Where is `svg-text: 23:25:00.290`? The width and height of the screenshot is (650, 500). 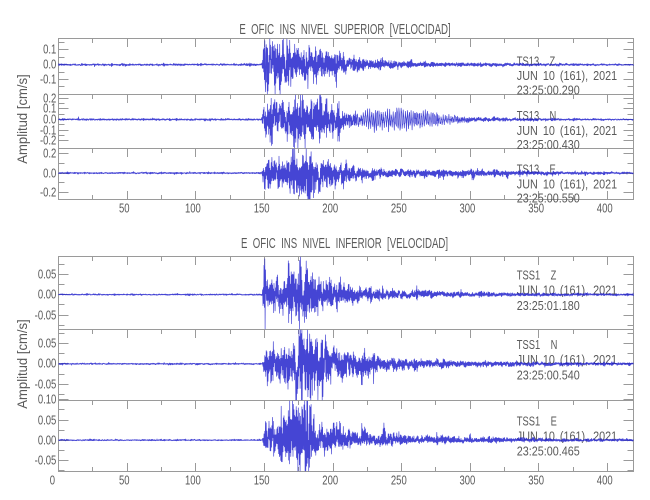 svg-text: 23:25:00.290 is located at coordinates (548, 89).